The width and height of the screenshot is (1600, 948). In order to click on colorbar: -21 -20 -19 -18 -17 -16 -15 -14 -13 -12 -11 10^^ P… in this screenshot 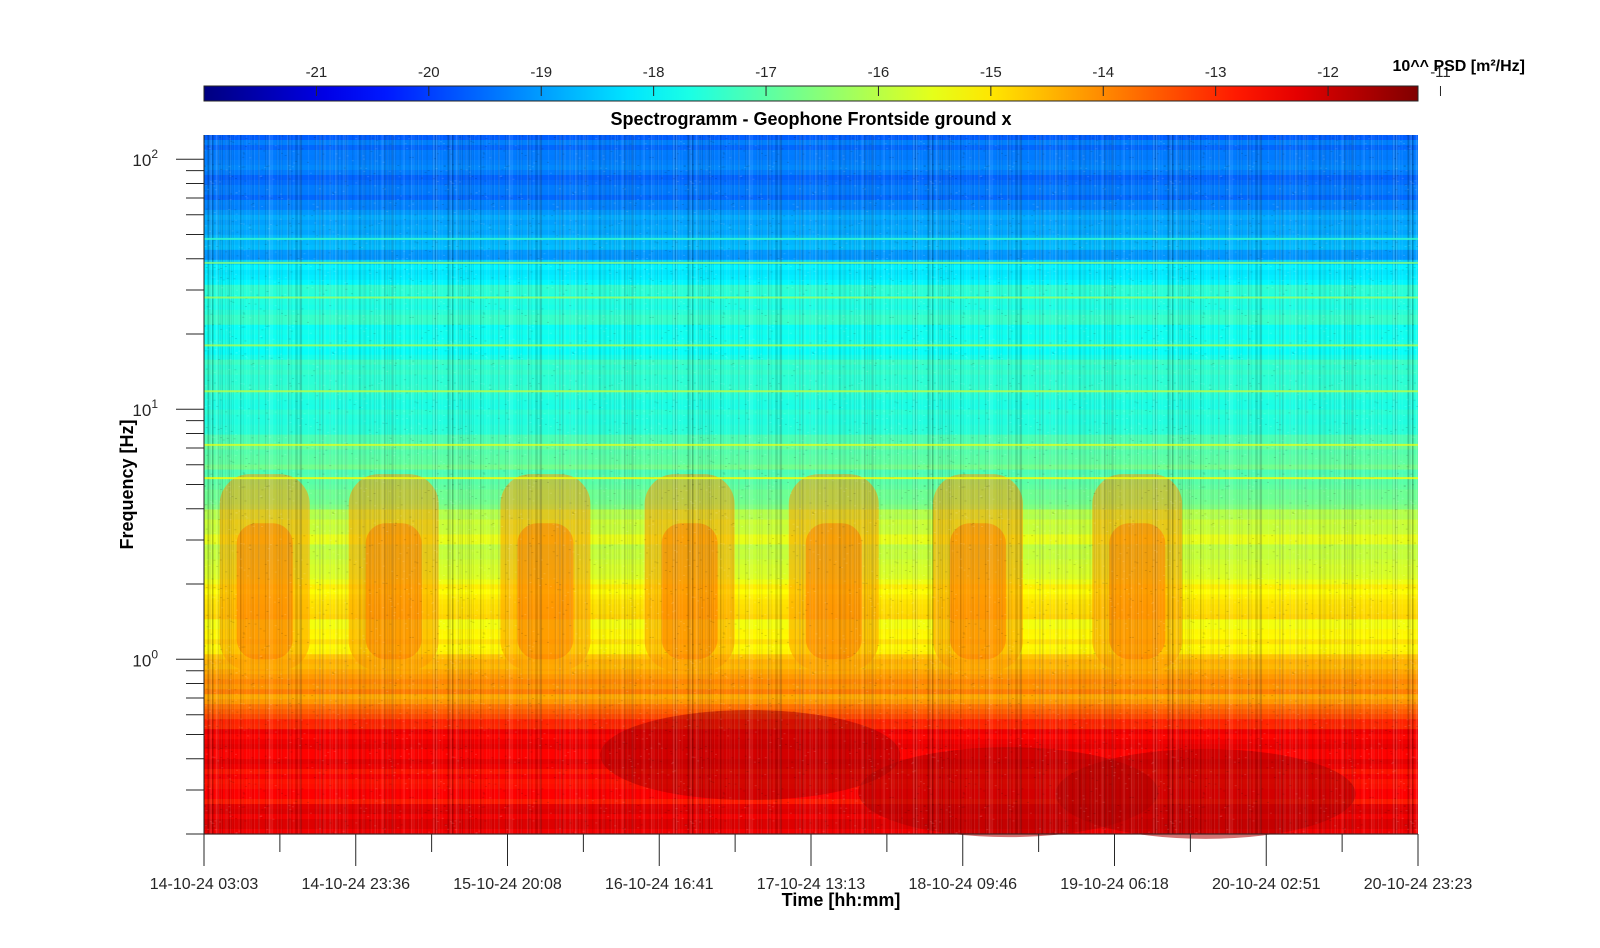, I will do `click(864, 80)`.